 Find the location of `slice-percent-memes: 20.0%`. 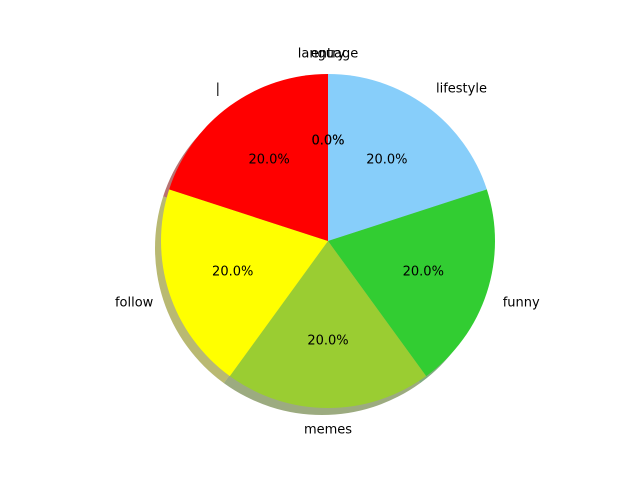

slice-percent-memes: 20.0% is located at coordinates (327, 341).